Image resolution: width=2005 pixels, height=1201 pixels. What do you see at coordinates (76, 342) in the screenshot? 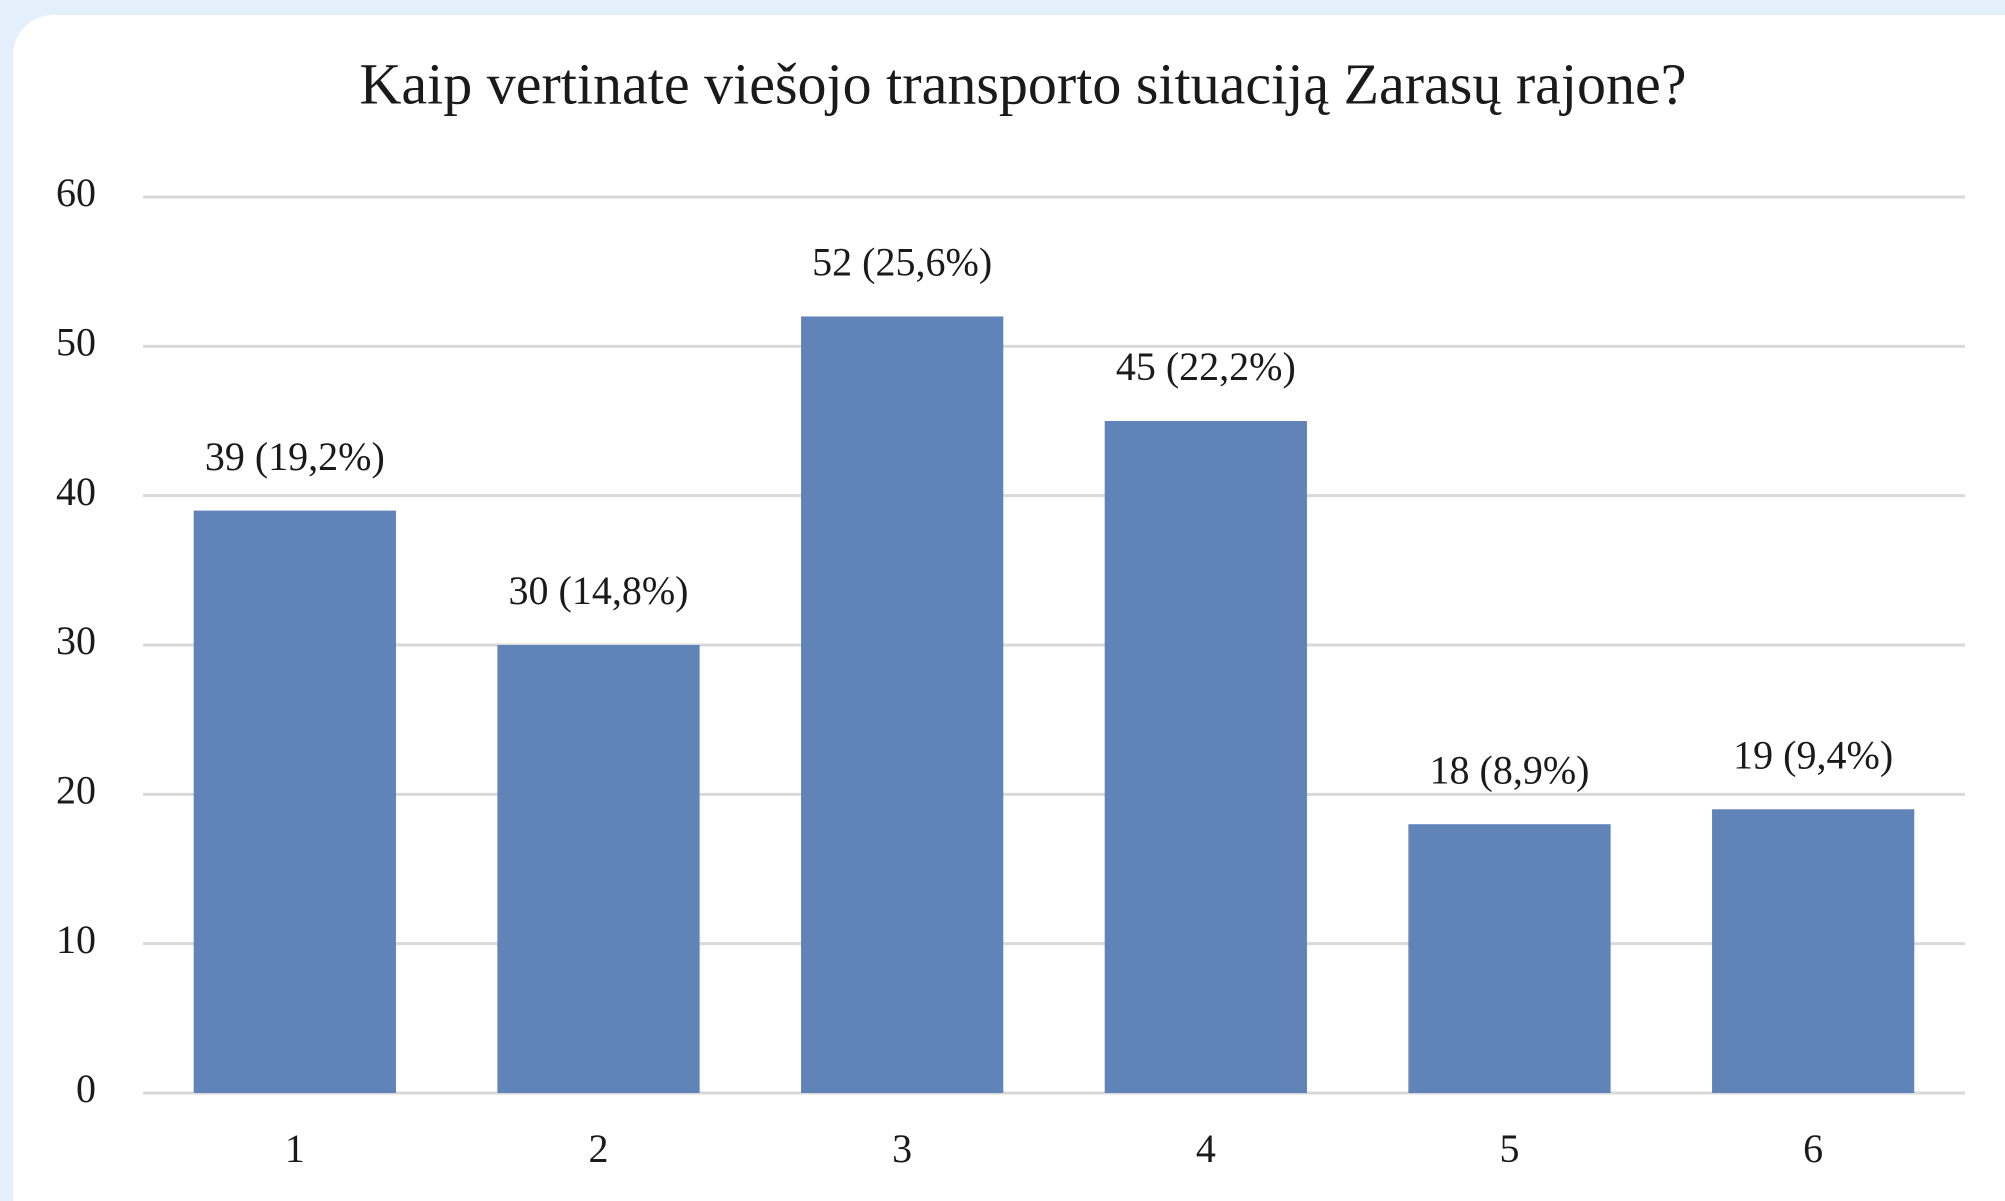
I see `y-tick-label: 50` at bounding box center [76, 342].